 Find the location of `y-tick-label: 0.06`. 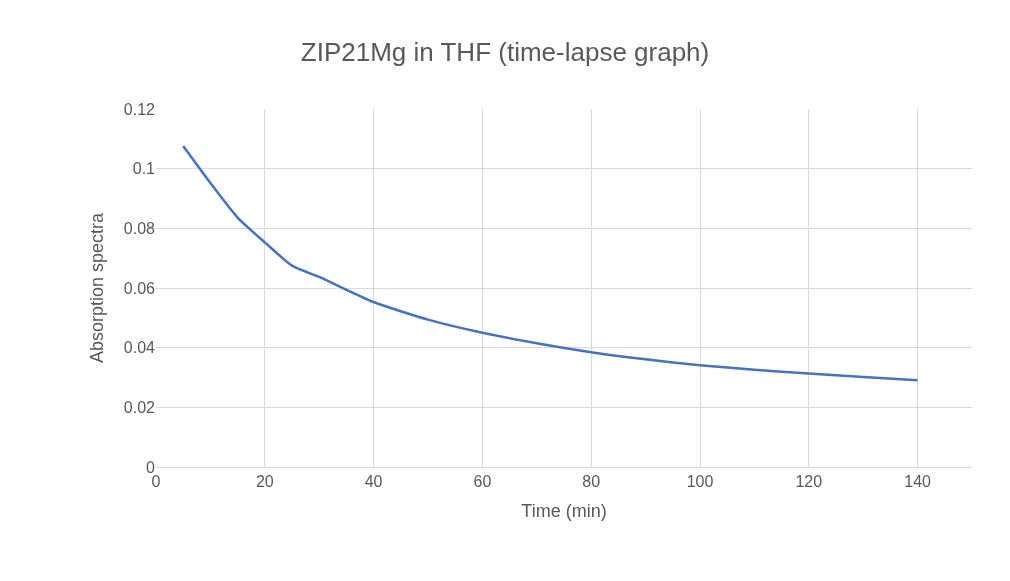

y-tick-label: 0.06 is located at coordinates (139, 288).